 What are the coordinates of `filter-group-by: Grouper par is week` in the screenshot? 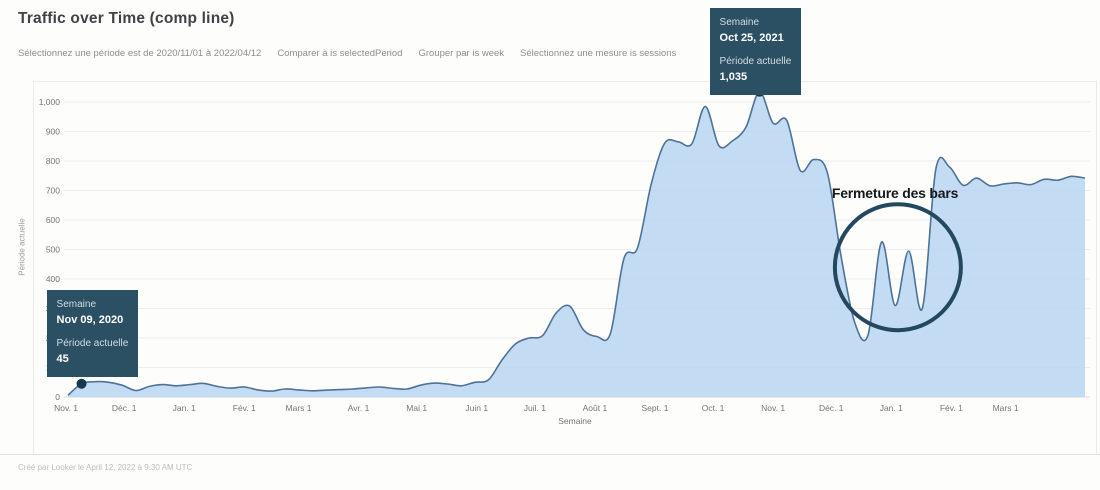 It's located at (461, 53).